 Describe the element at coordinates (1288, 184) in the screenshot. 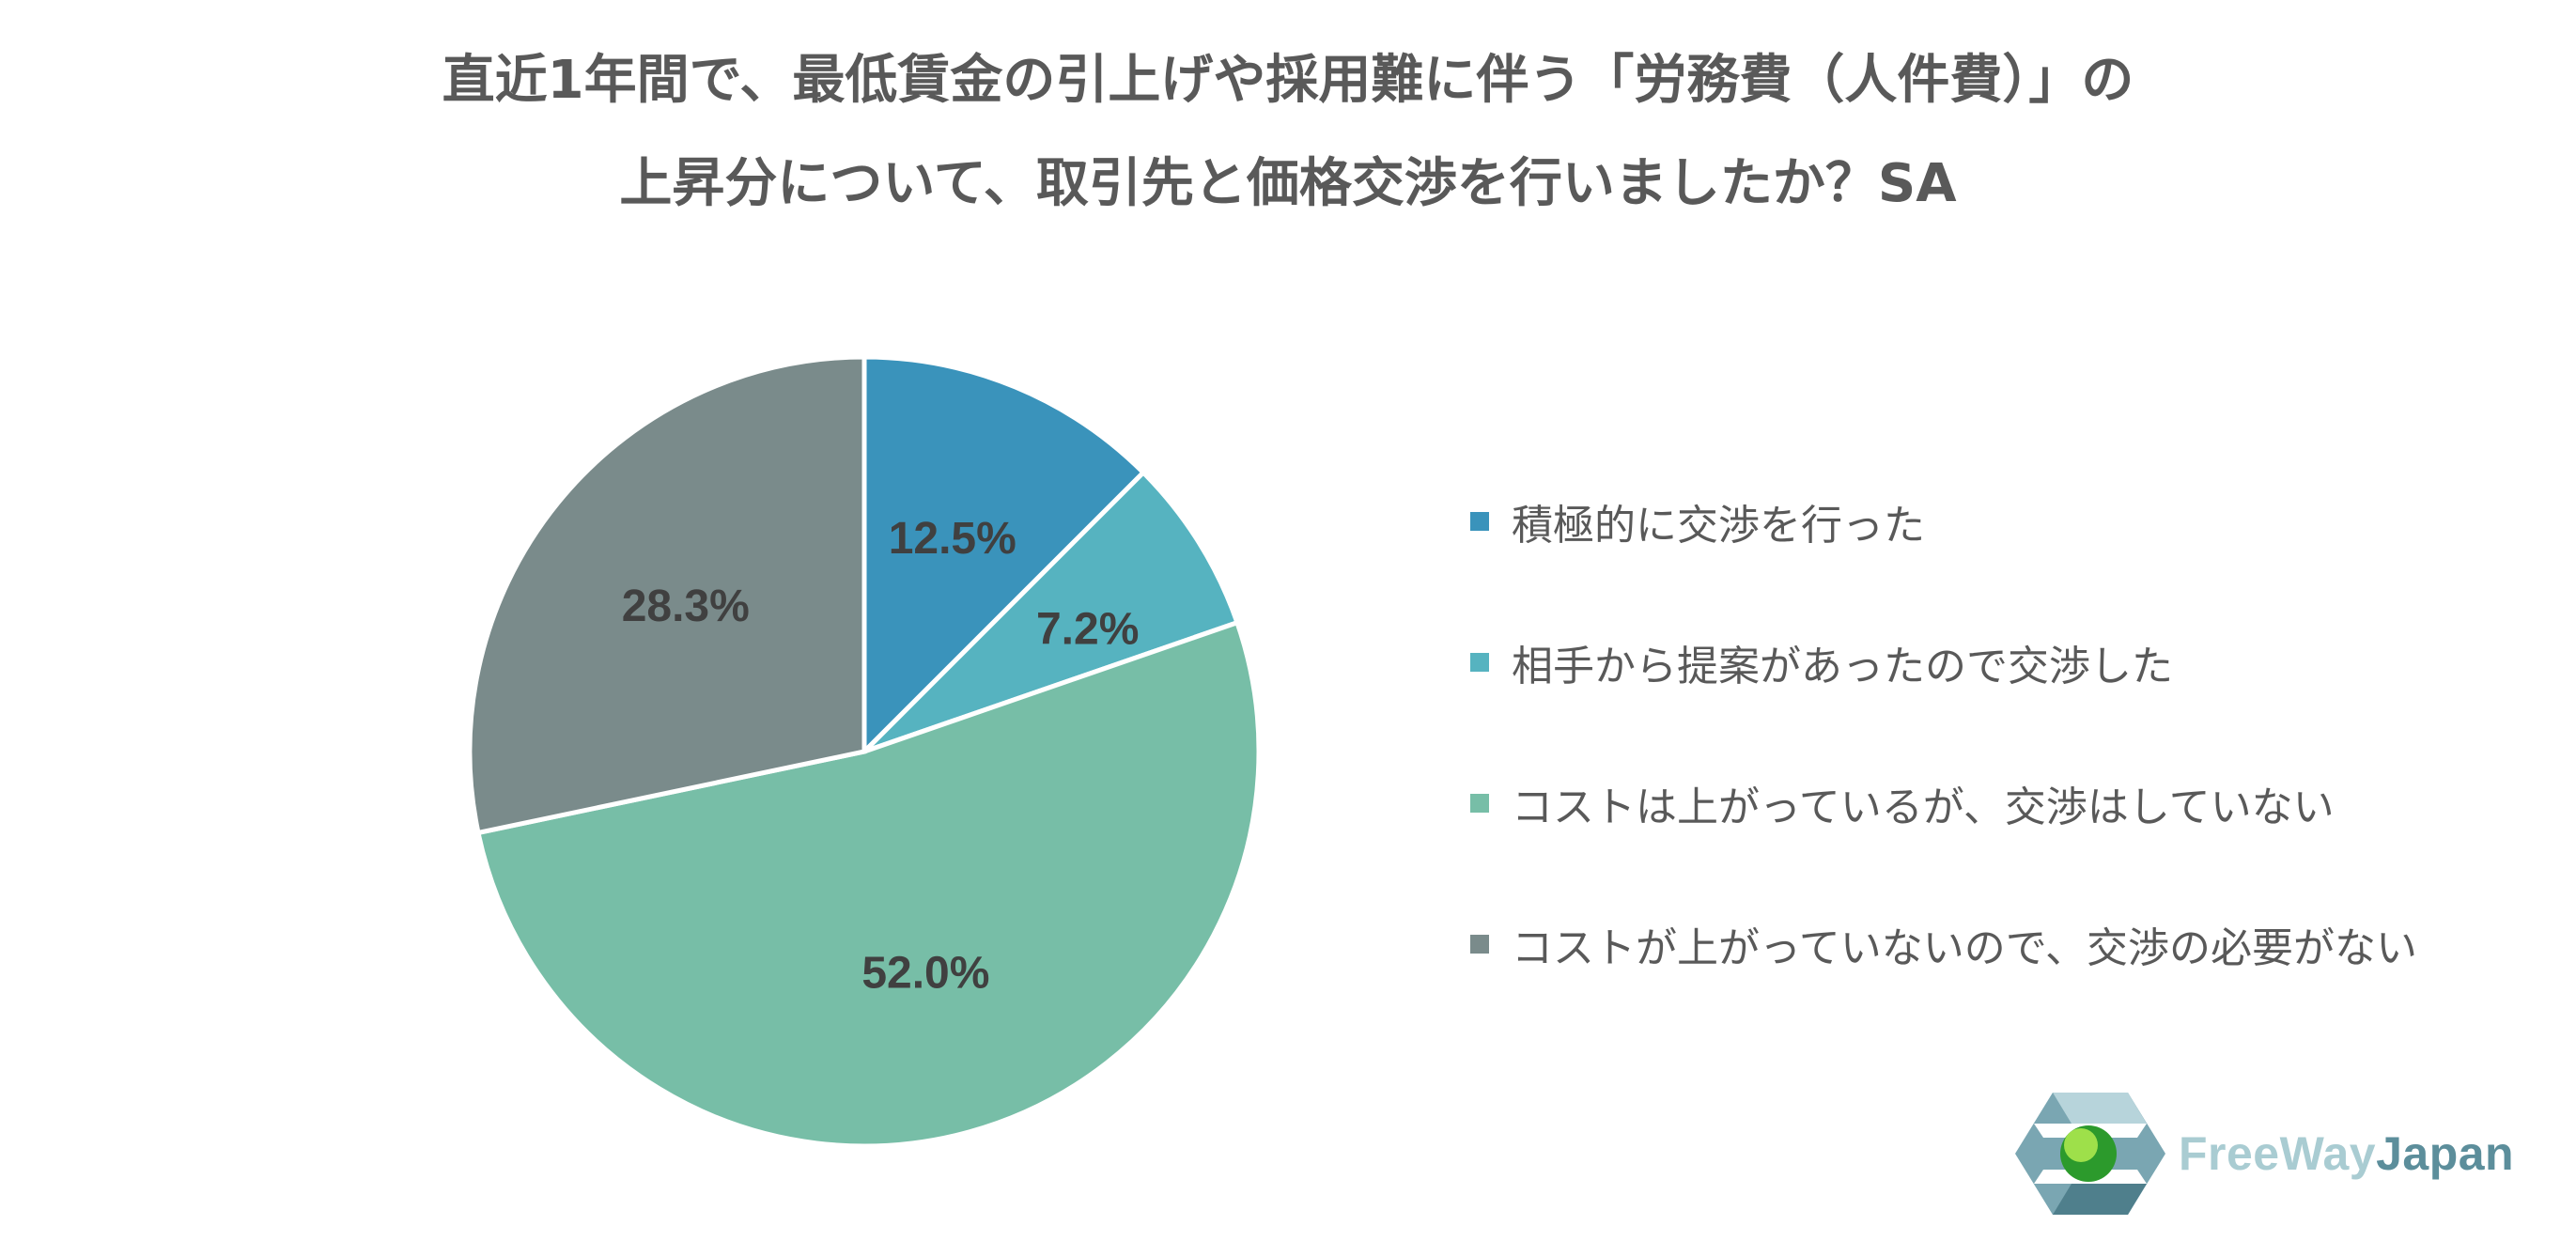

I see `chart-title-line2: 上昇分について、取引先と価格交渉を行いましたか？SA` at that location.